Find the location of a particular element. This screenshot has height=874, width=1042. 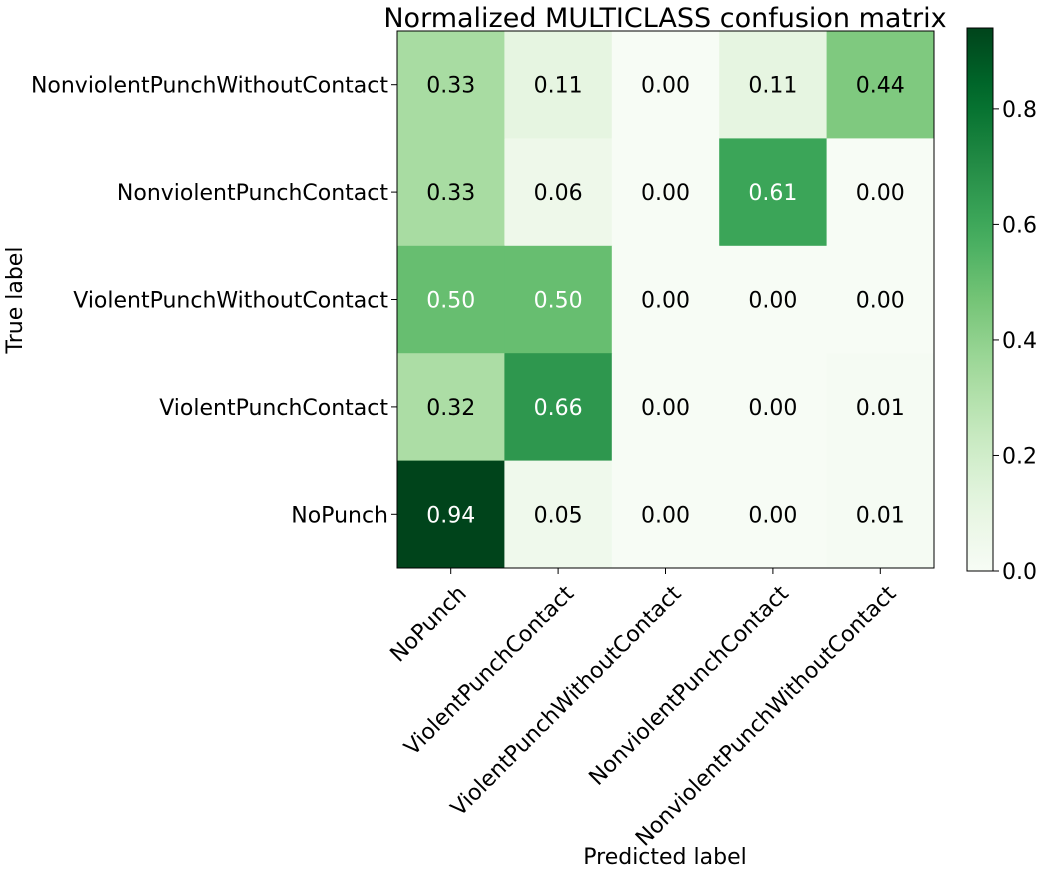

colorbar: 0.0 0.2 0.4 0.6 0.8 is located at coordinates (1001, 306).